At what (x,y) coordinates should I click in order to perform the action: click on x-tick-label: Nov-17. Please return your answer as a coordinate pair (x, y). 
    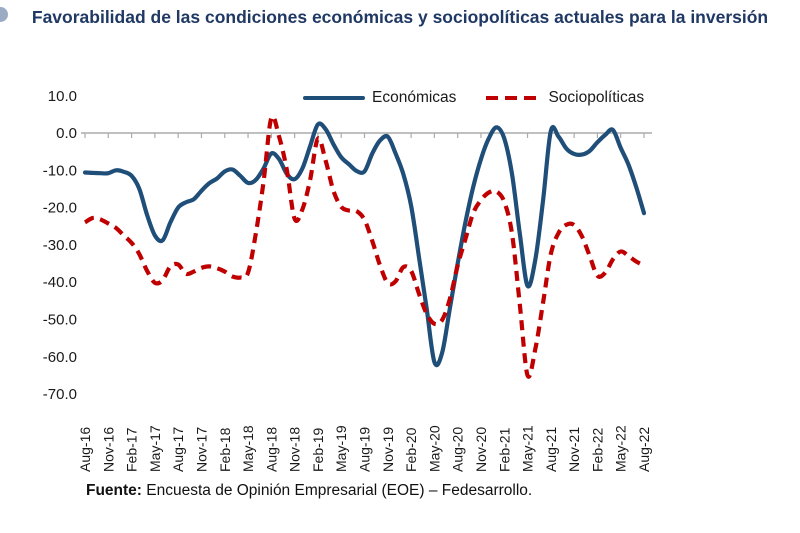
    Looking at the image, I should click on (201, 449).